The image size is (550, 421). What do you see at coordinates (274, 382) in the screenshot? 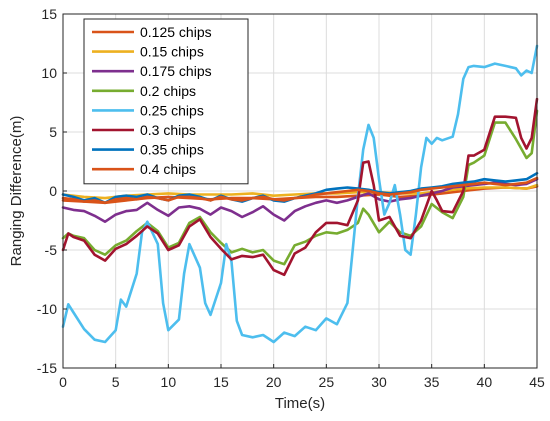
I see `x-tick-label: 20` at bounding box center [274, 382].